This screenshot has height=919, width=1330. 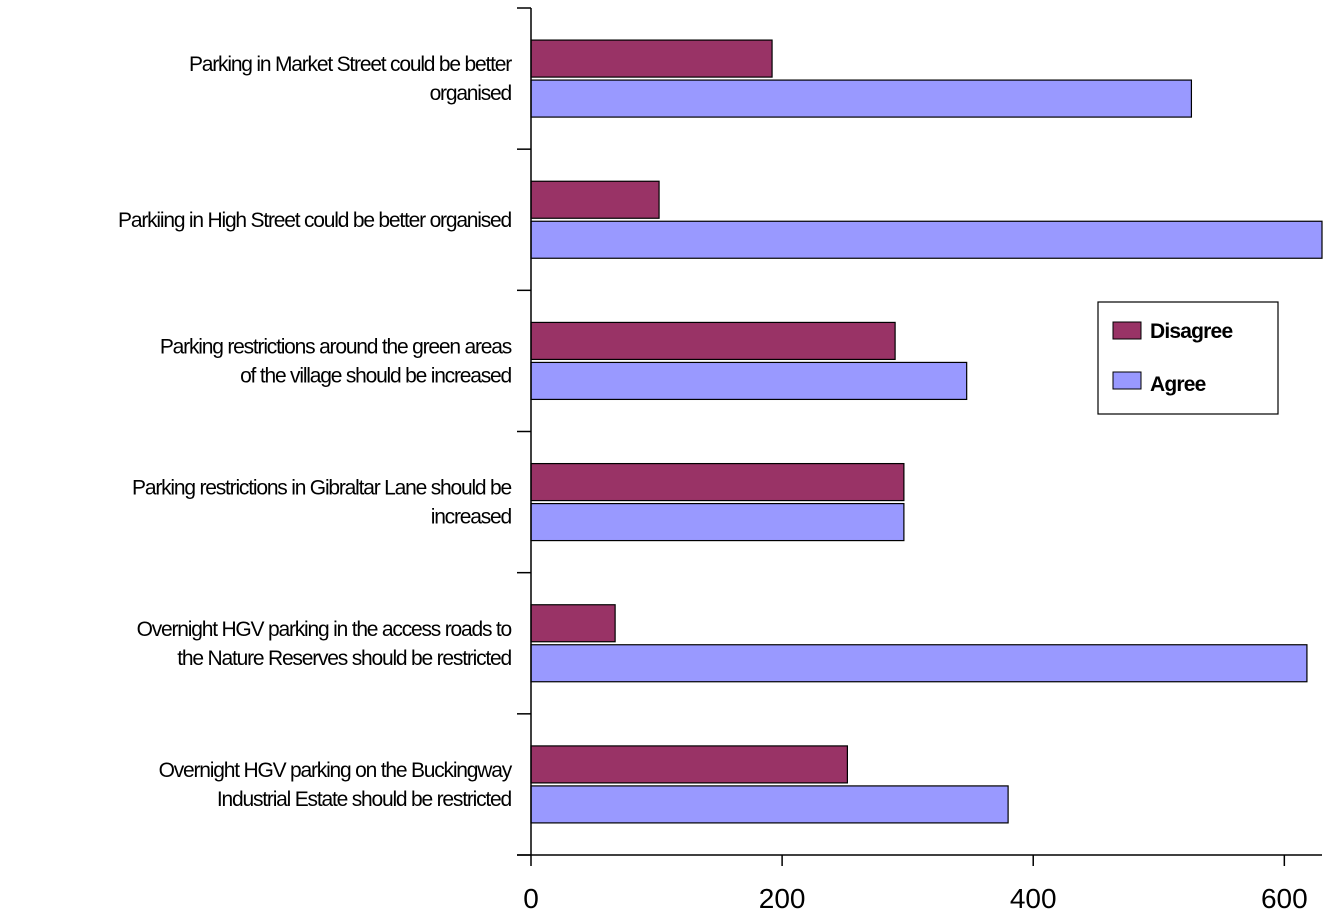 I want to click on category-label-2-line-1: of the village should be increased, so click(x=375, y=375).